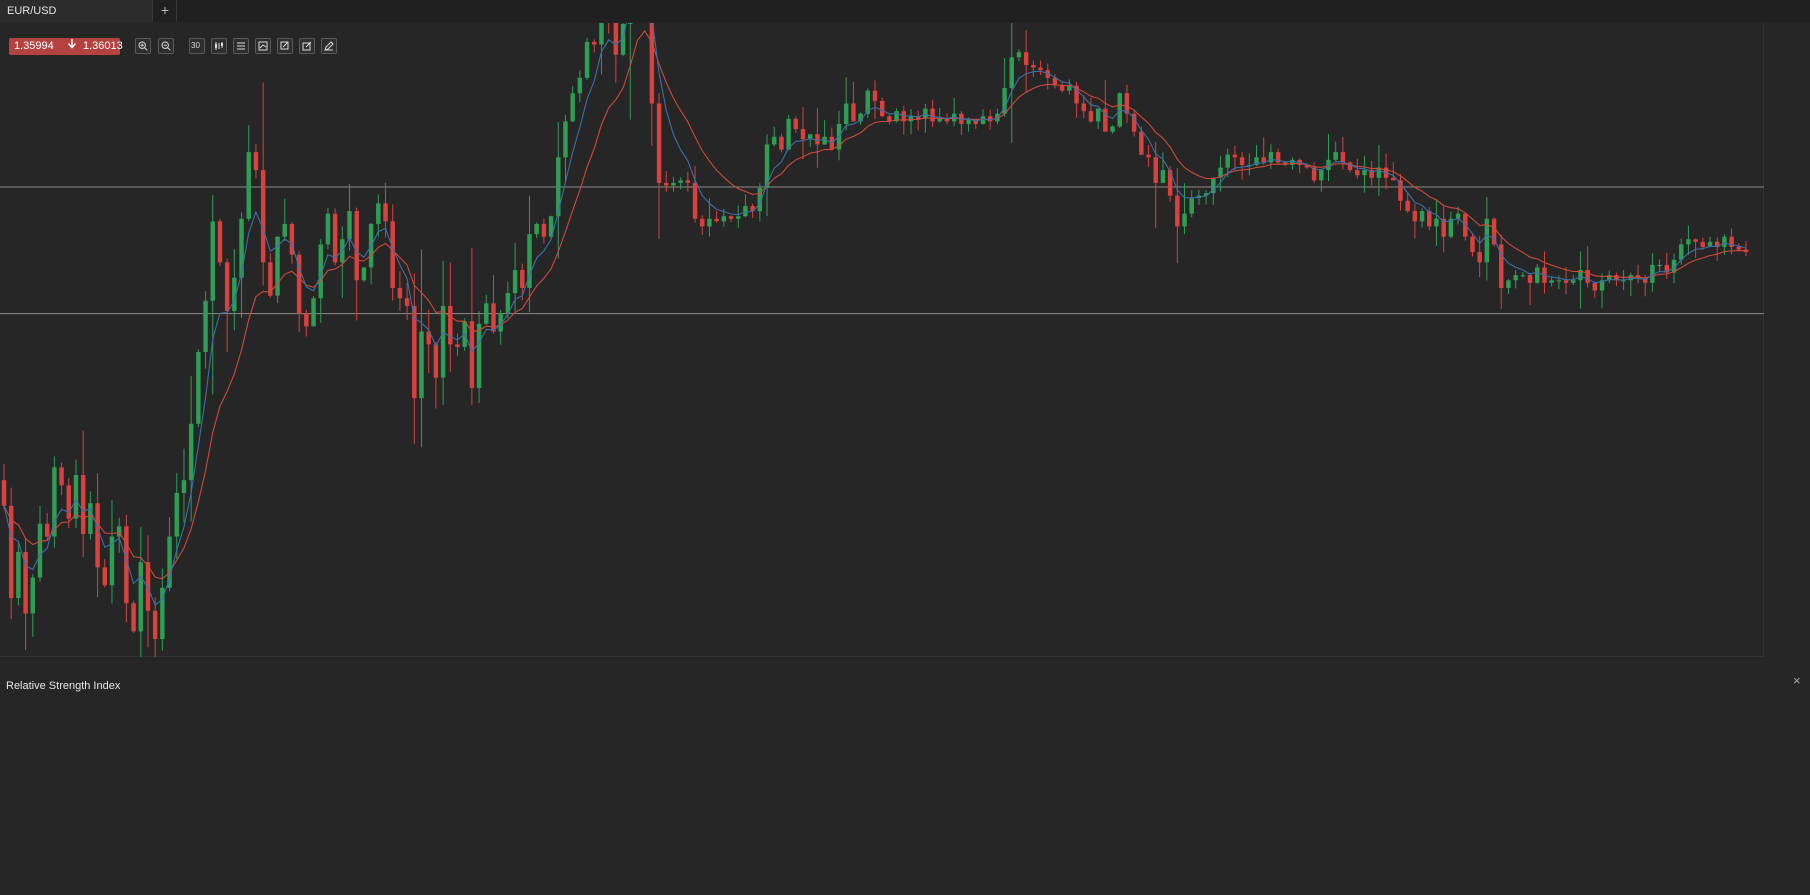 The height and width of the screenshot is (895, 1810). What do you see at coordinates (166, 46) in the screenshot?
I see `zoom-out-icon` at bounding box center [166, 46].